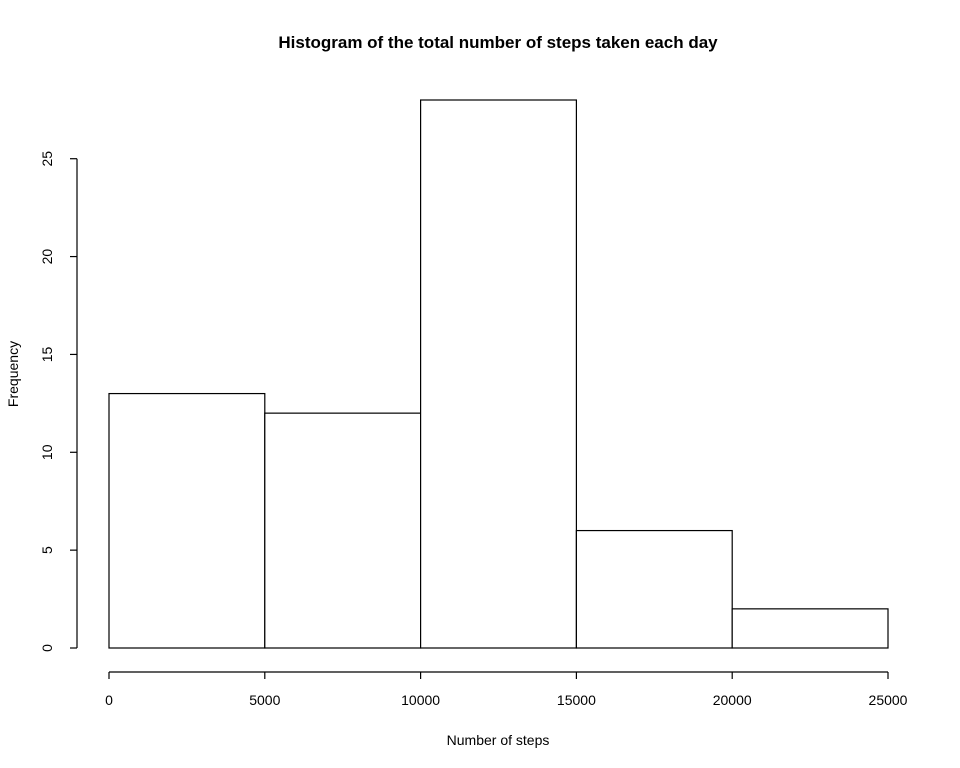 Image resolution: width=960 pixels, height=768 pixels. I want to click on x-tick-label-3: 15000, so click(576, 700).